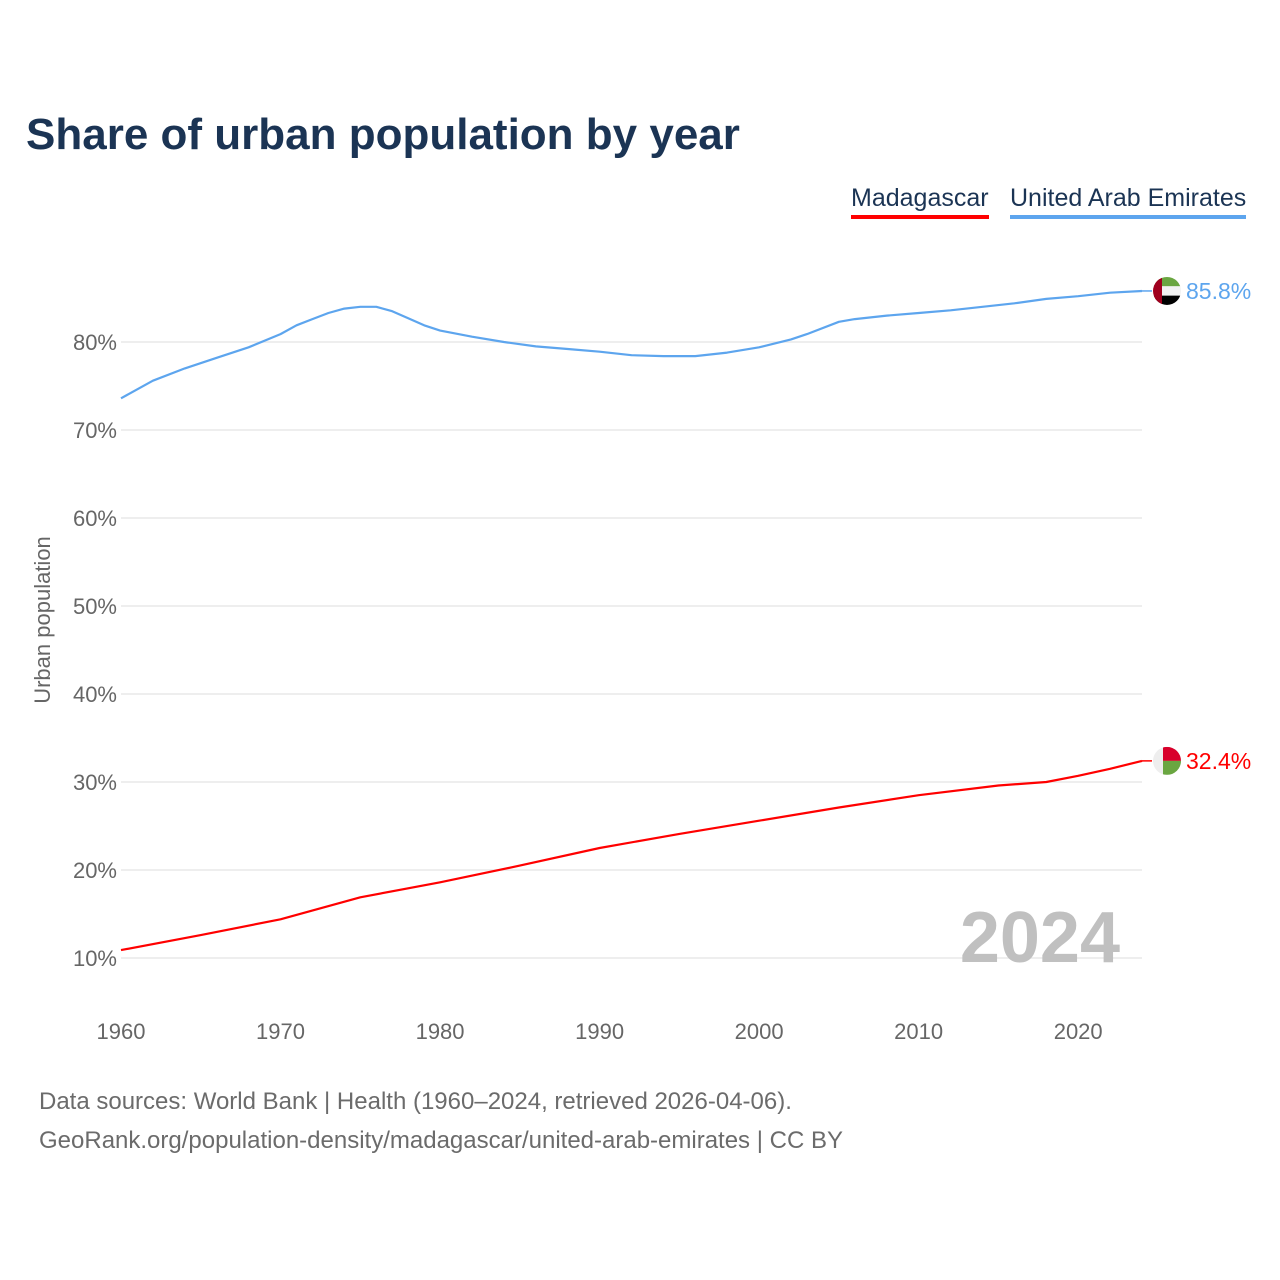  Describe the element at coordinates (631, 855) in the screenshot. I see `series-line-madagascar` at that location.